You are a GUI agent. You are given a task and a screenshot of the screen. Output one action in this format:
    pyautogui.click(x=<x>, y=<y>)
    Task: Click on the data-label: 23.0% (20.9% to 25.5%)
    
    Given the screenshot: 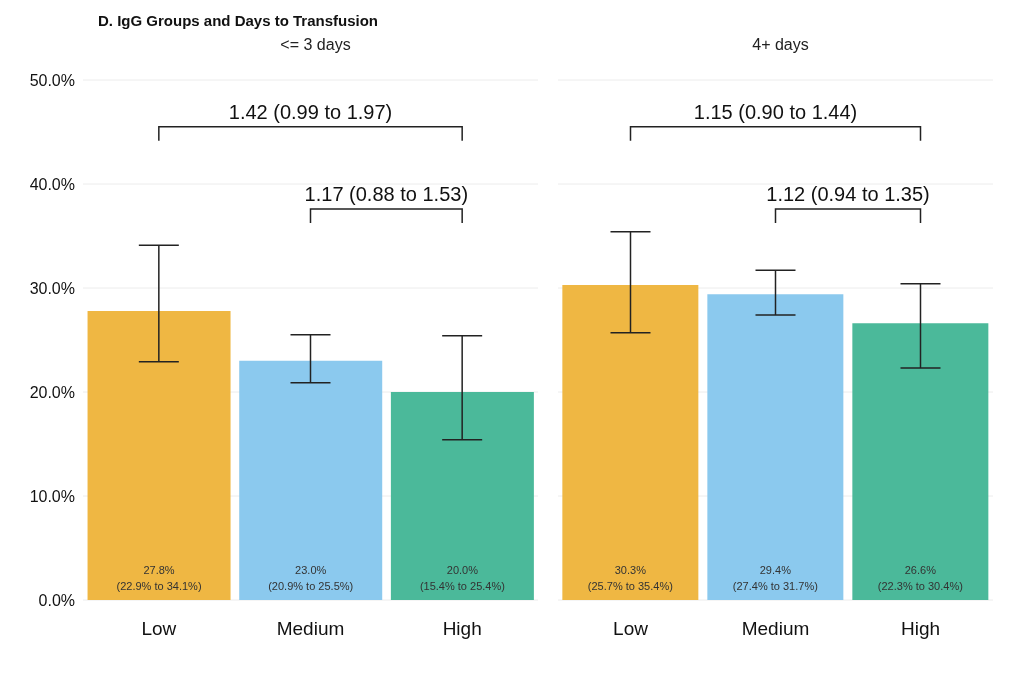 What is the action you would take?
    pyautogui.click(x=311, y=578)
    